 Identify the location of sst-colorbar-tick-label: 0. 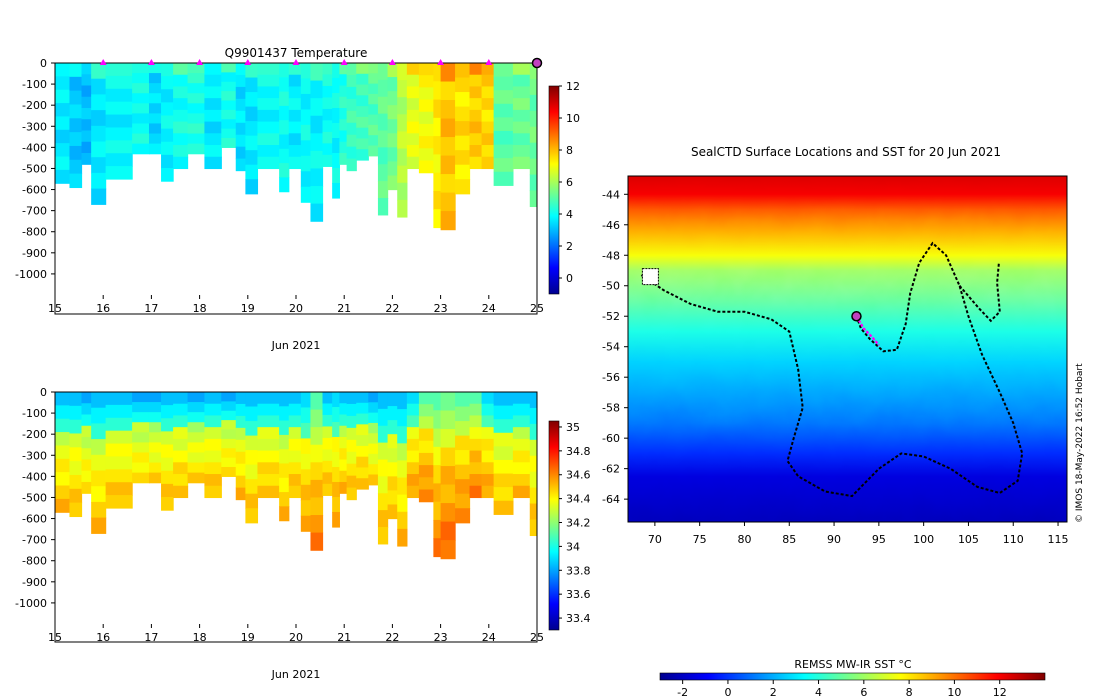
(727, 692).